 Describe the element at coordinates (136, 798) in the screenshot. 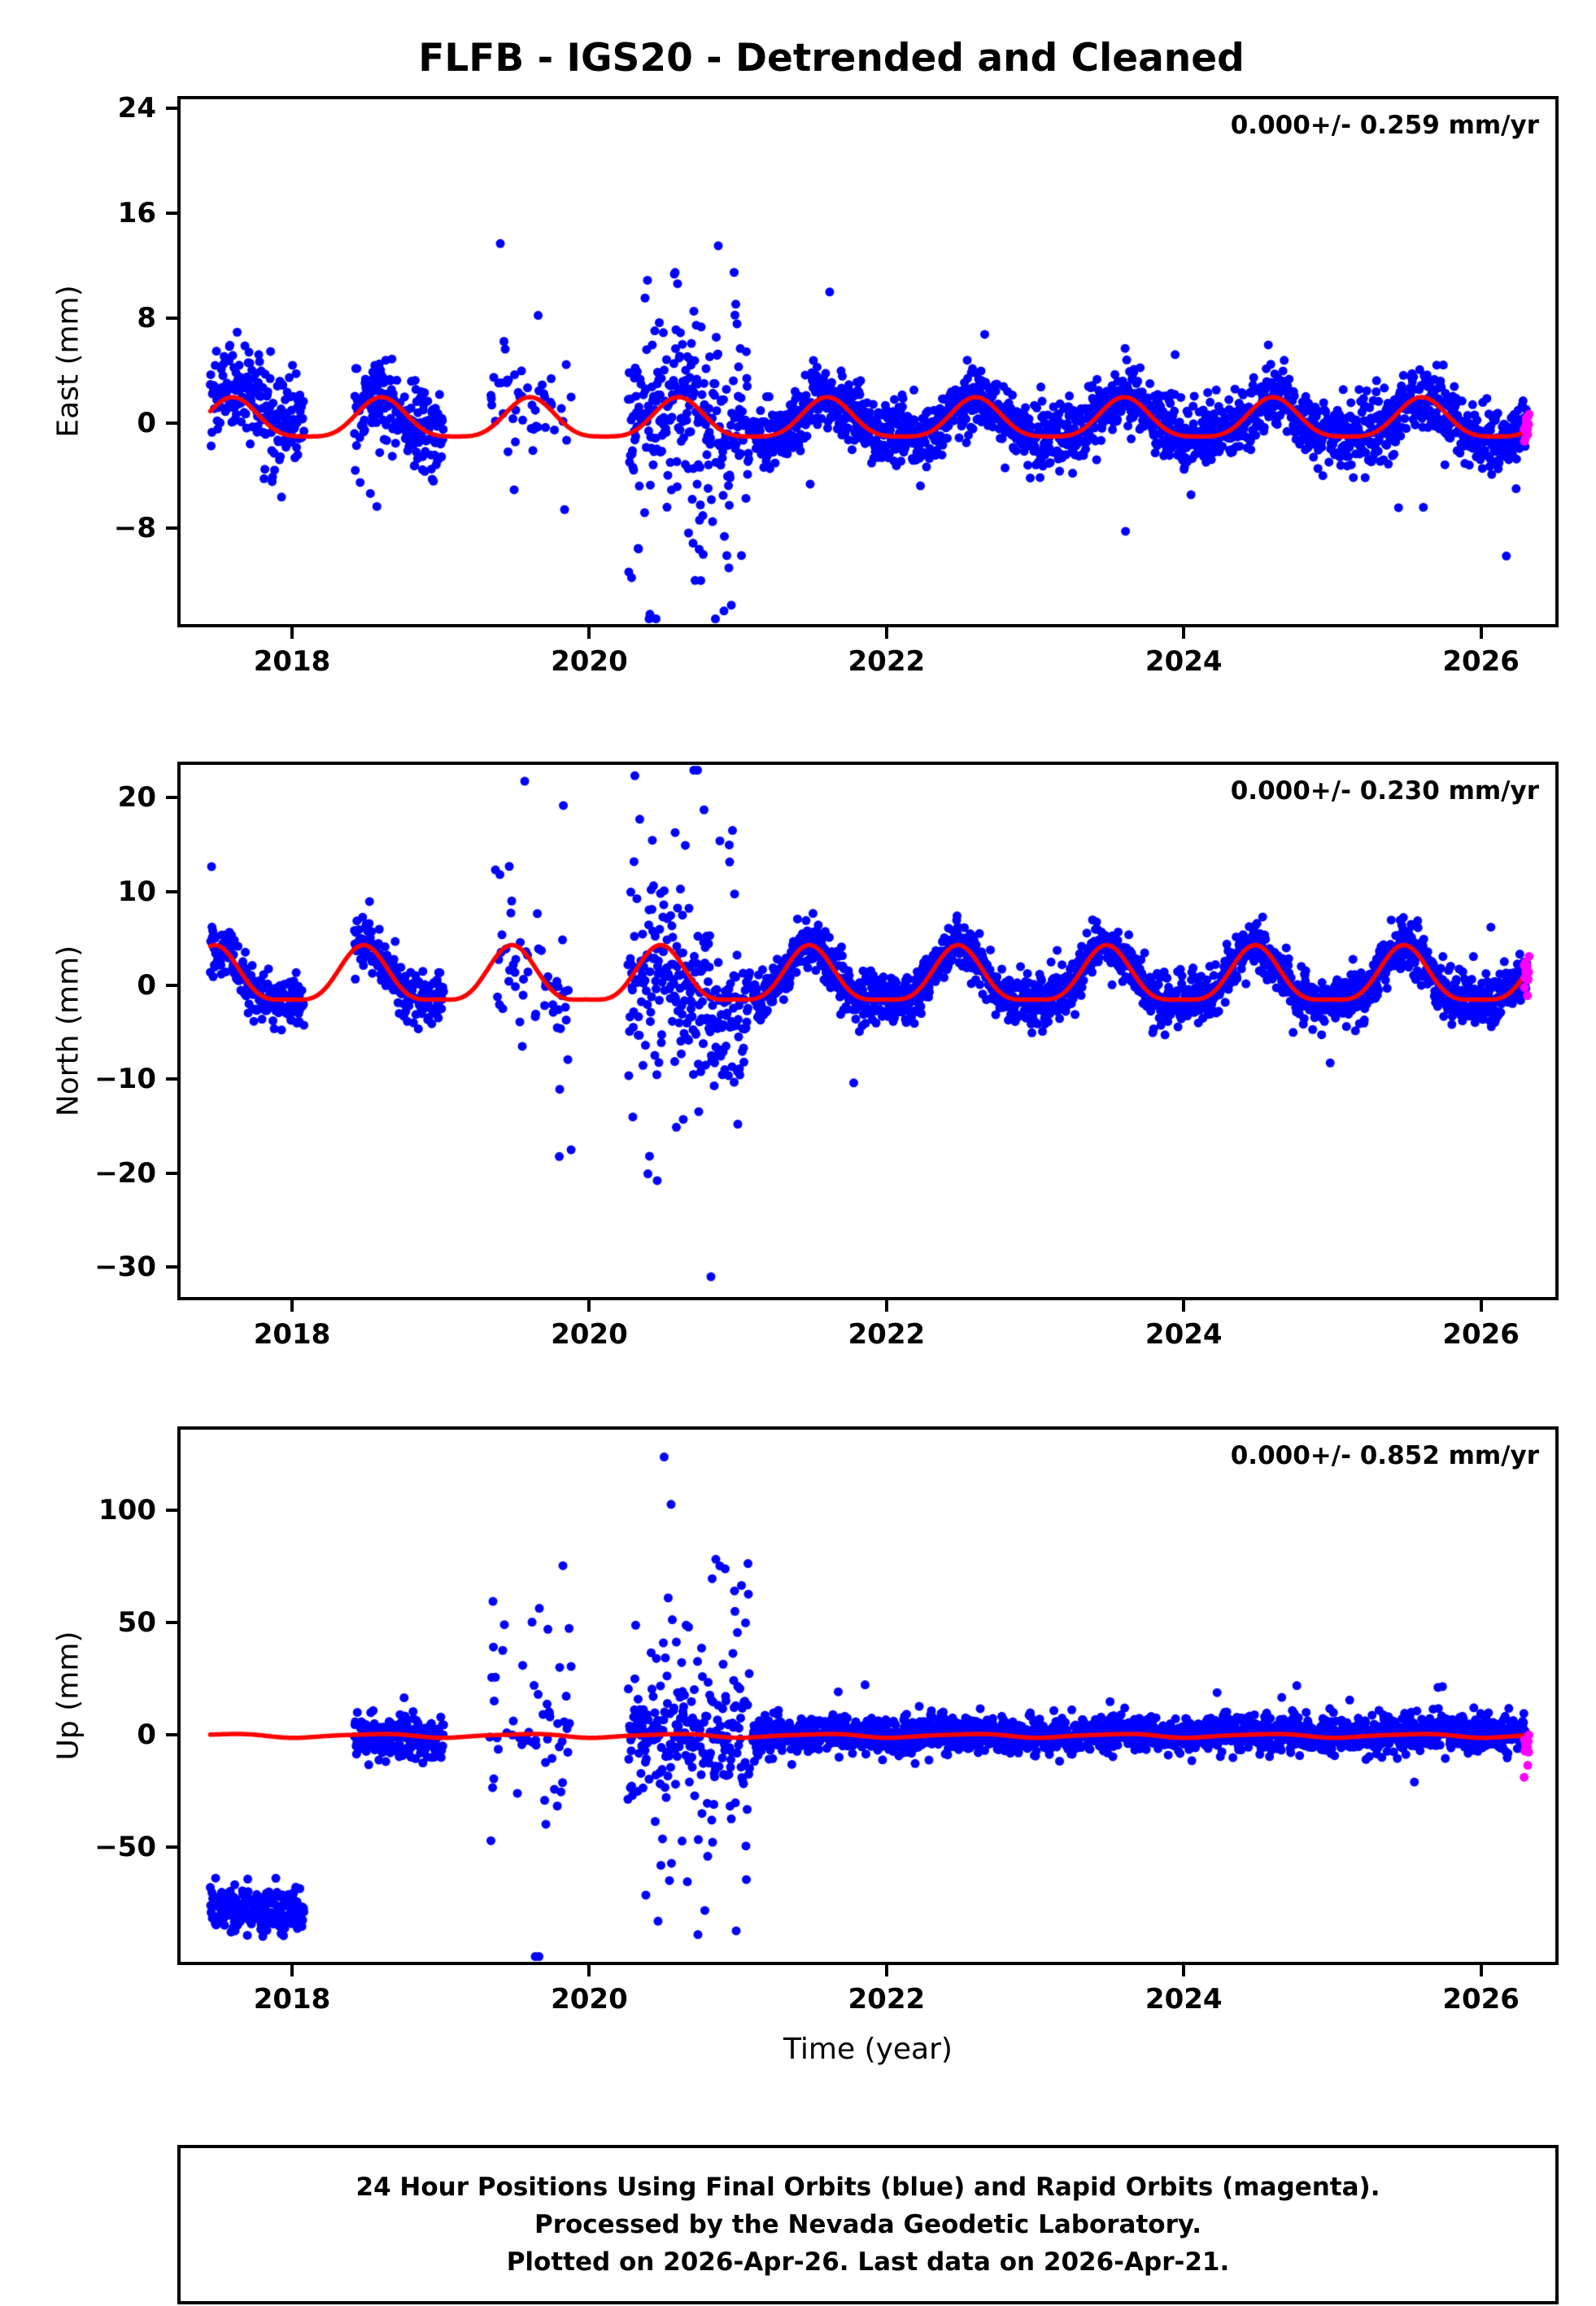

I see `y-tick-label: 20` at that location.